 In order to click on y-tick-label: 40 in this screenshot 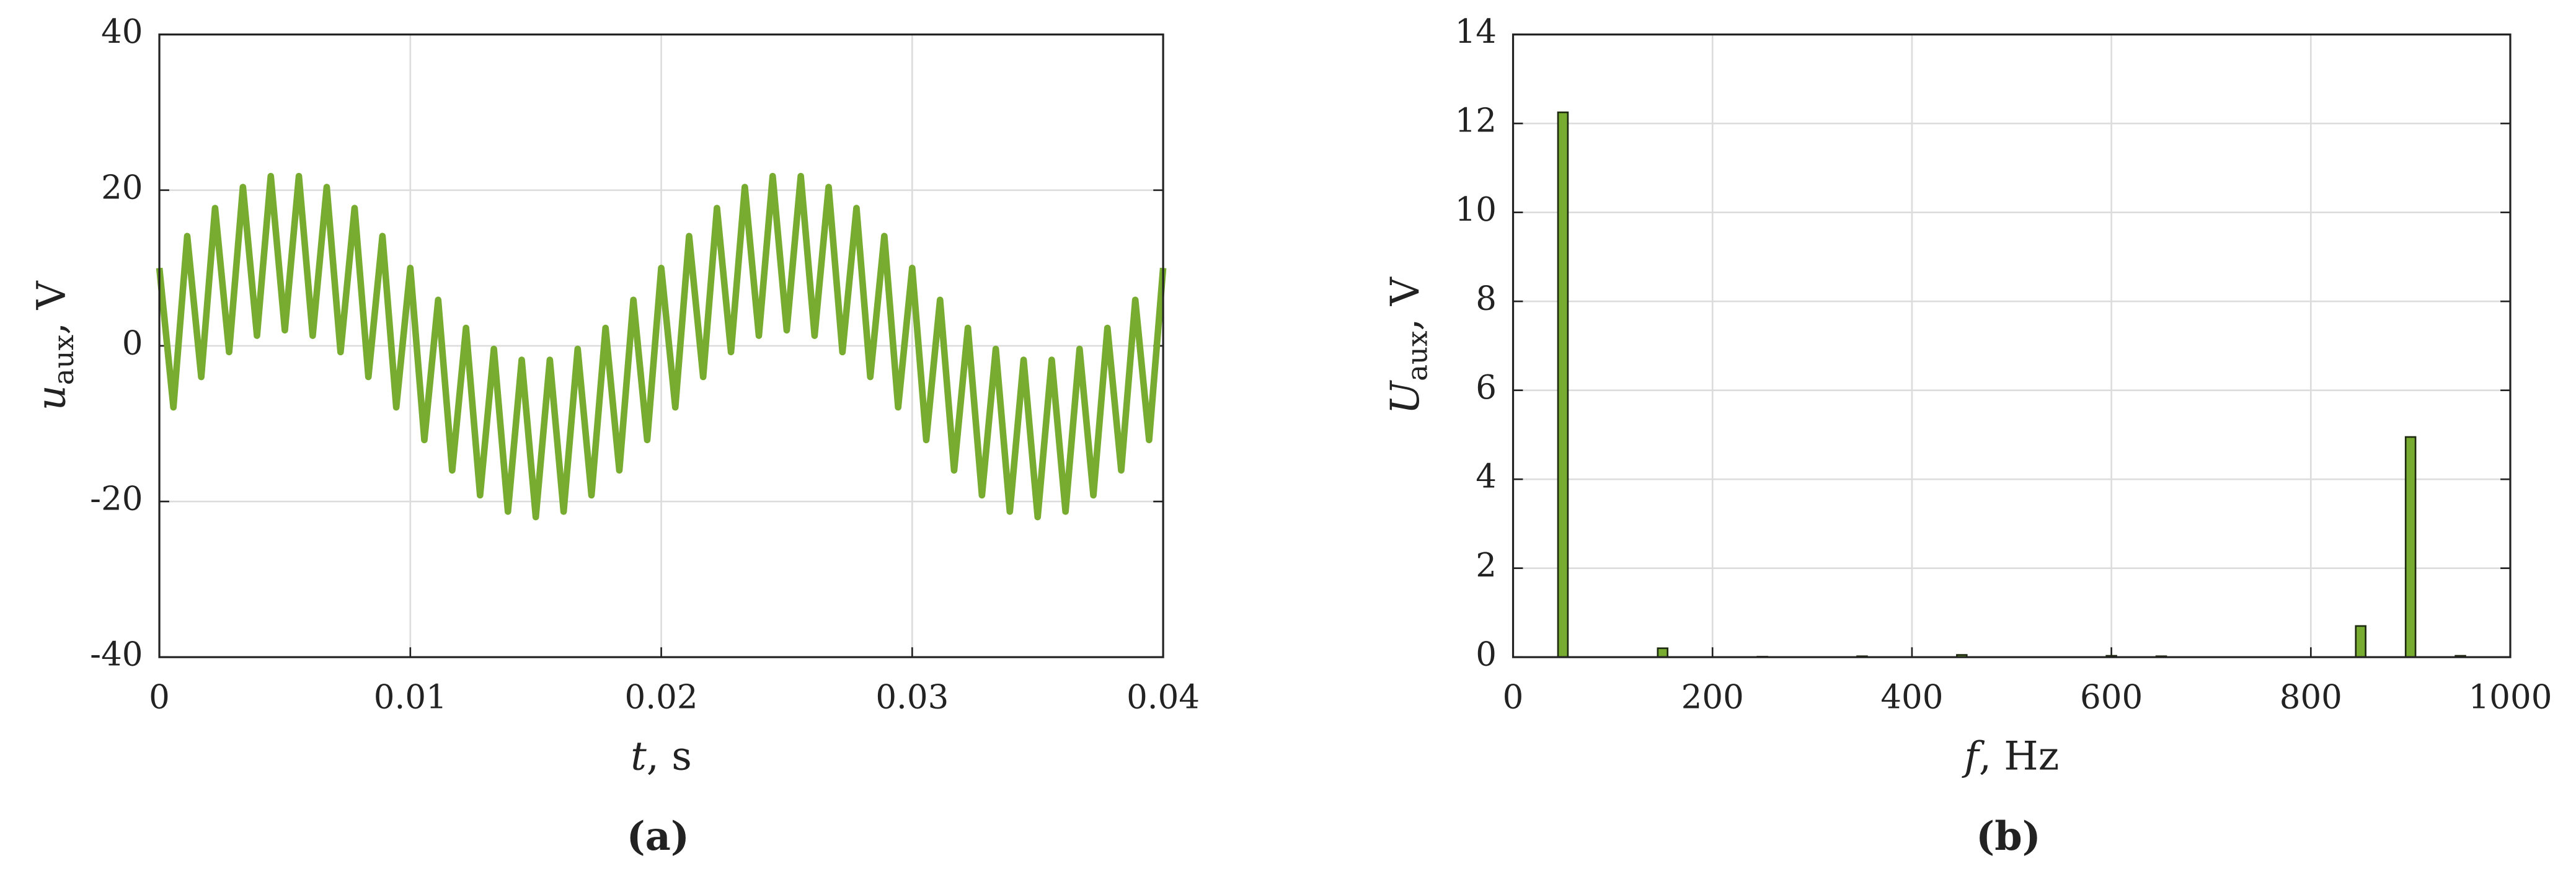, I will do `click(122, 32)`.